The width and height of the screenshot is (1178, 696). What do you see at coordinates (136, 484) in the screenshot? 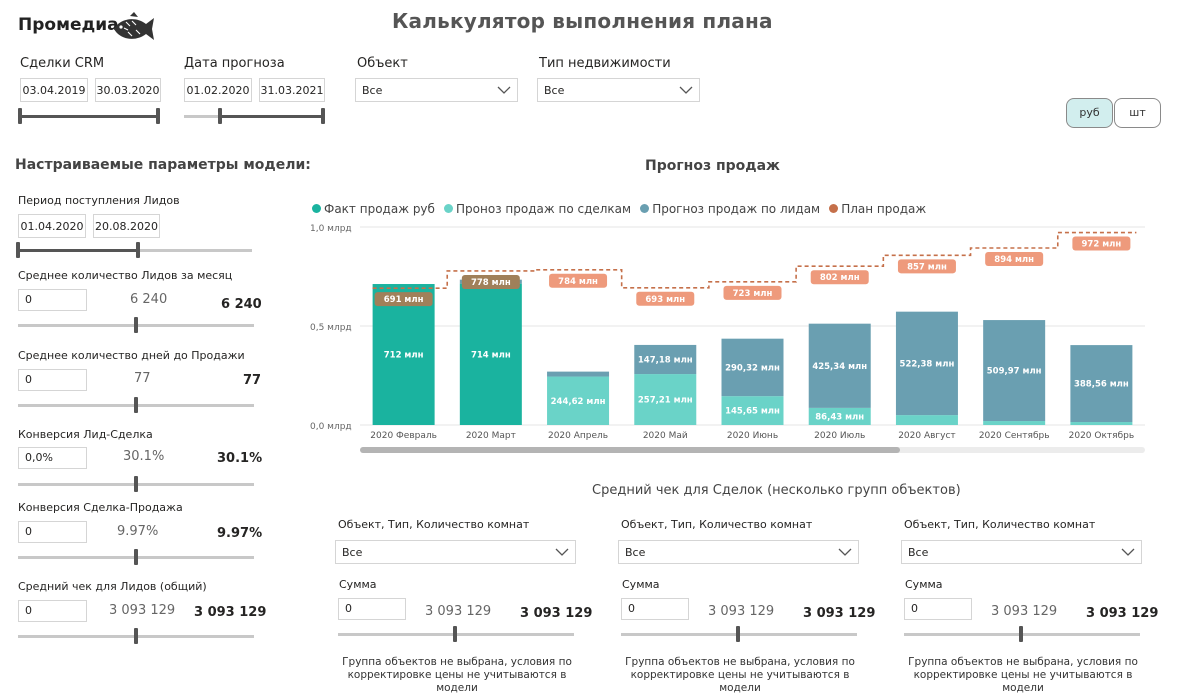
I see `param-slider-handle-conv-lead-deal` at bounding box center [136, 484].